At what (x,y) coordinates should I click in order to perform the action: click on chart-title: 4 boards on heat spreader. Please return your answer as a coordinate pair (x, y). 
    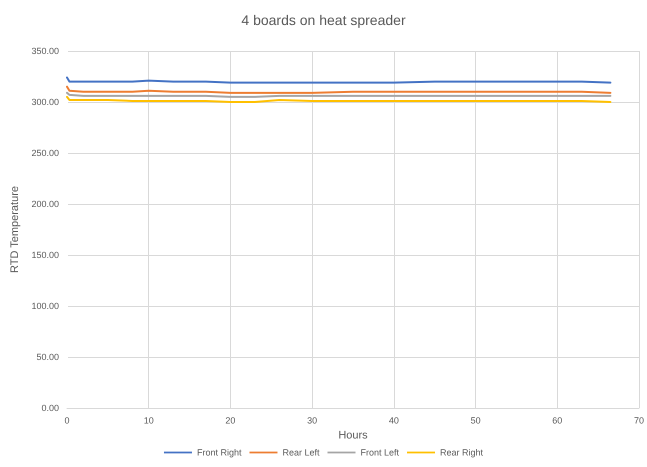
    Looking at the image, I should click on (323, 20).